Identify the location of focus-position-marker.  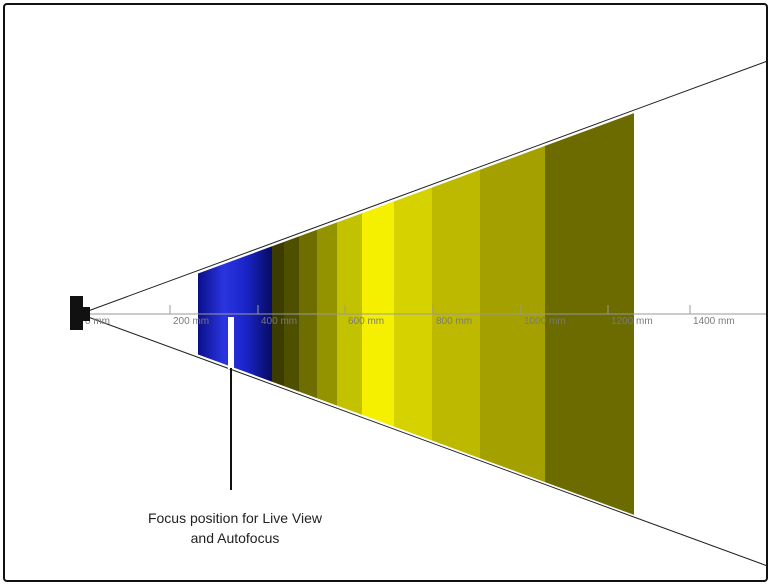
(231, 343).